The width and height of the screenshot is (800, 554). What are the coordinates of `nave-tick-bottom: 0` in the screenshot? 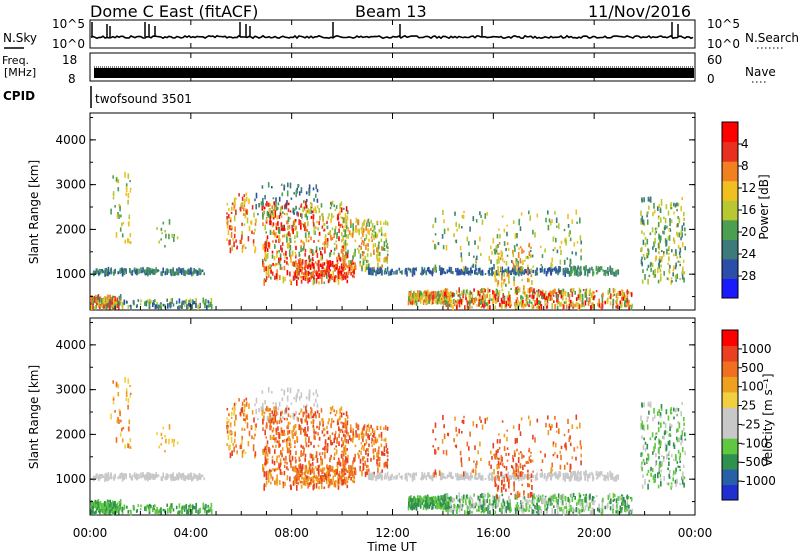 It's located at (711, 79).